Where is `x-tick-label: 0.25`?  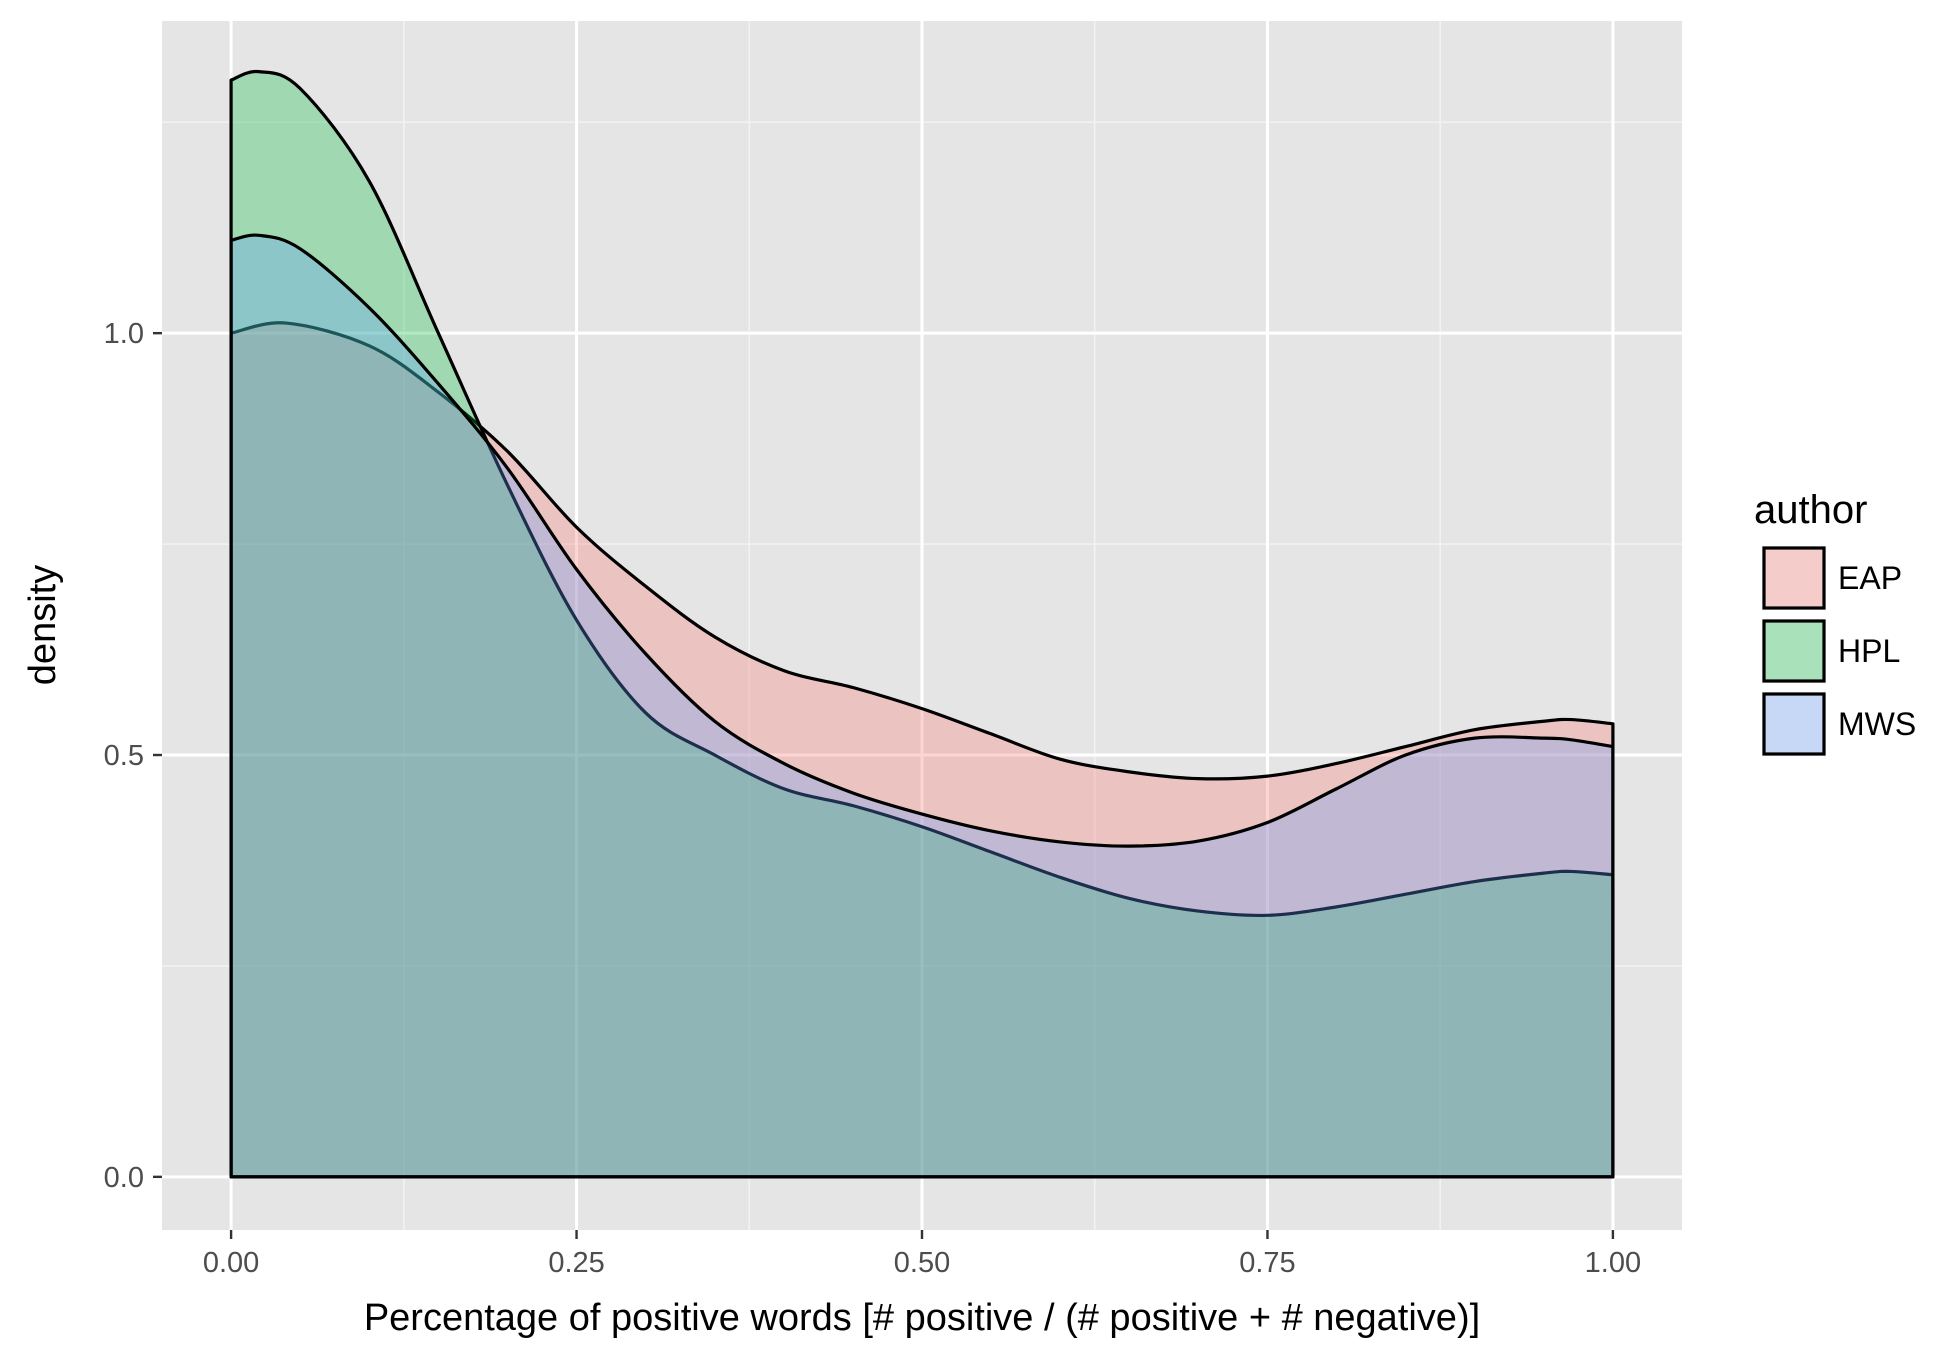
x-tick-label: 0.25 is located at coordinates (576, 1263).